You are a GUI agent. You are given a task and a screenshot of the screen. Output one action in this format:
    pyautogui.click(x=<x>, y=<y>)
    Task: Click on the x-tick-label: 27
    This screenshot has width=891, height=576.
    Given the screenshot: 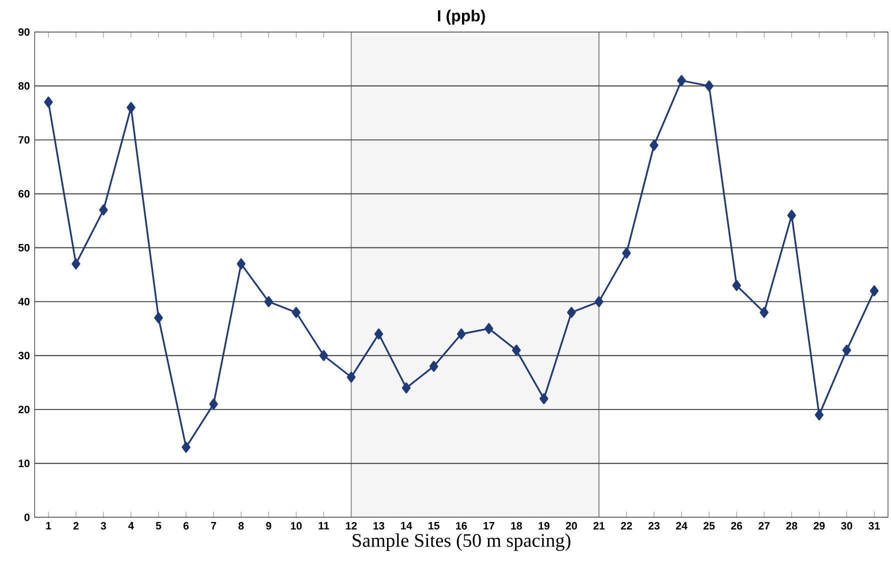 What is the action you would take?
    pyautogui.click(x=764, y=526)
    